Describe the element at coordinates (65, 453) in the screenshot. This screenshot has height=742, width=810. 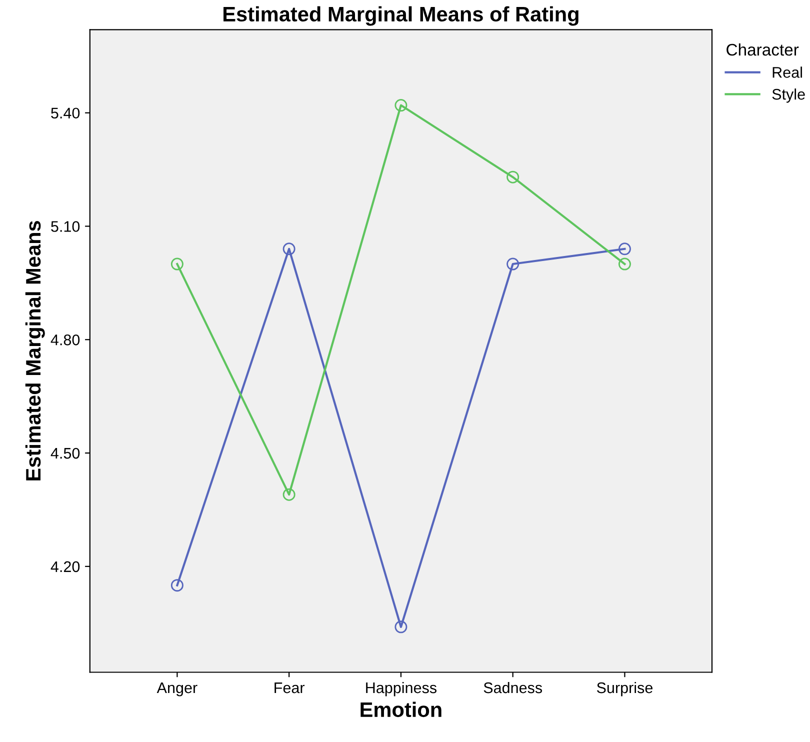
I see `y-tick-label: 4.50` at that location.